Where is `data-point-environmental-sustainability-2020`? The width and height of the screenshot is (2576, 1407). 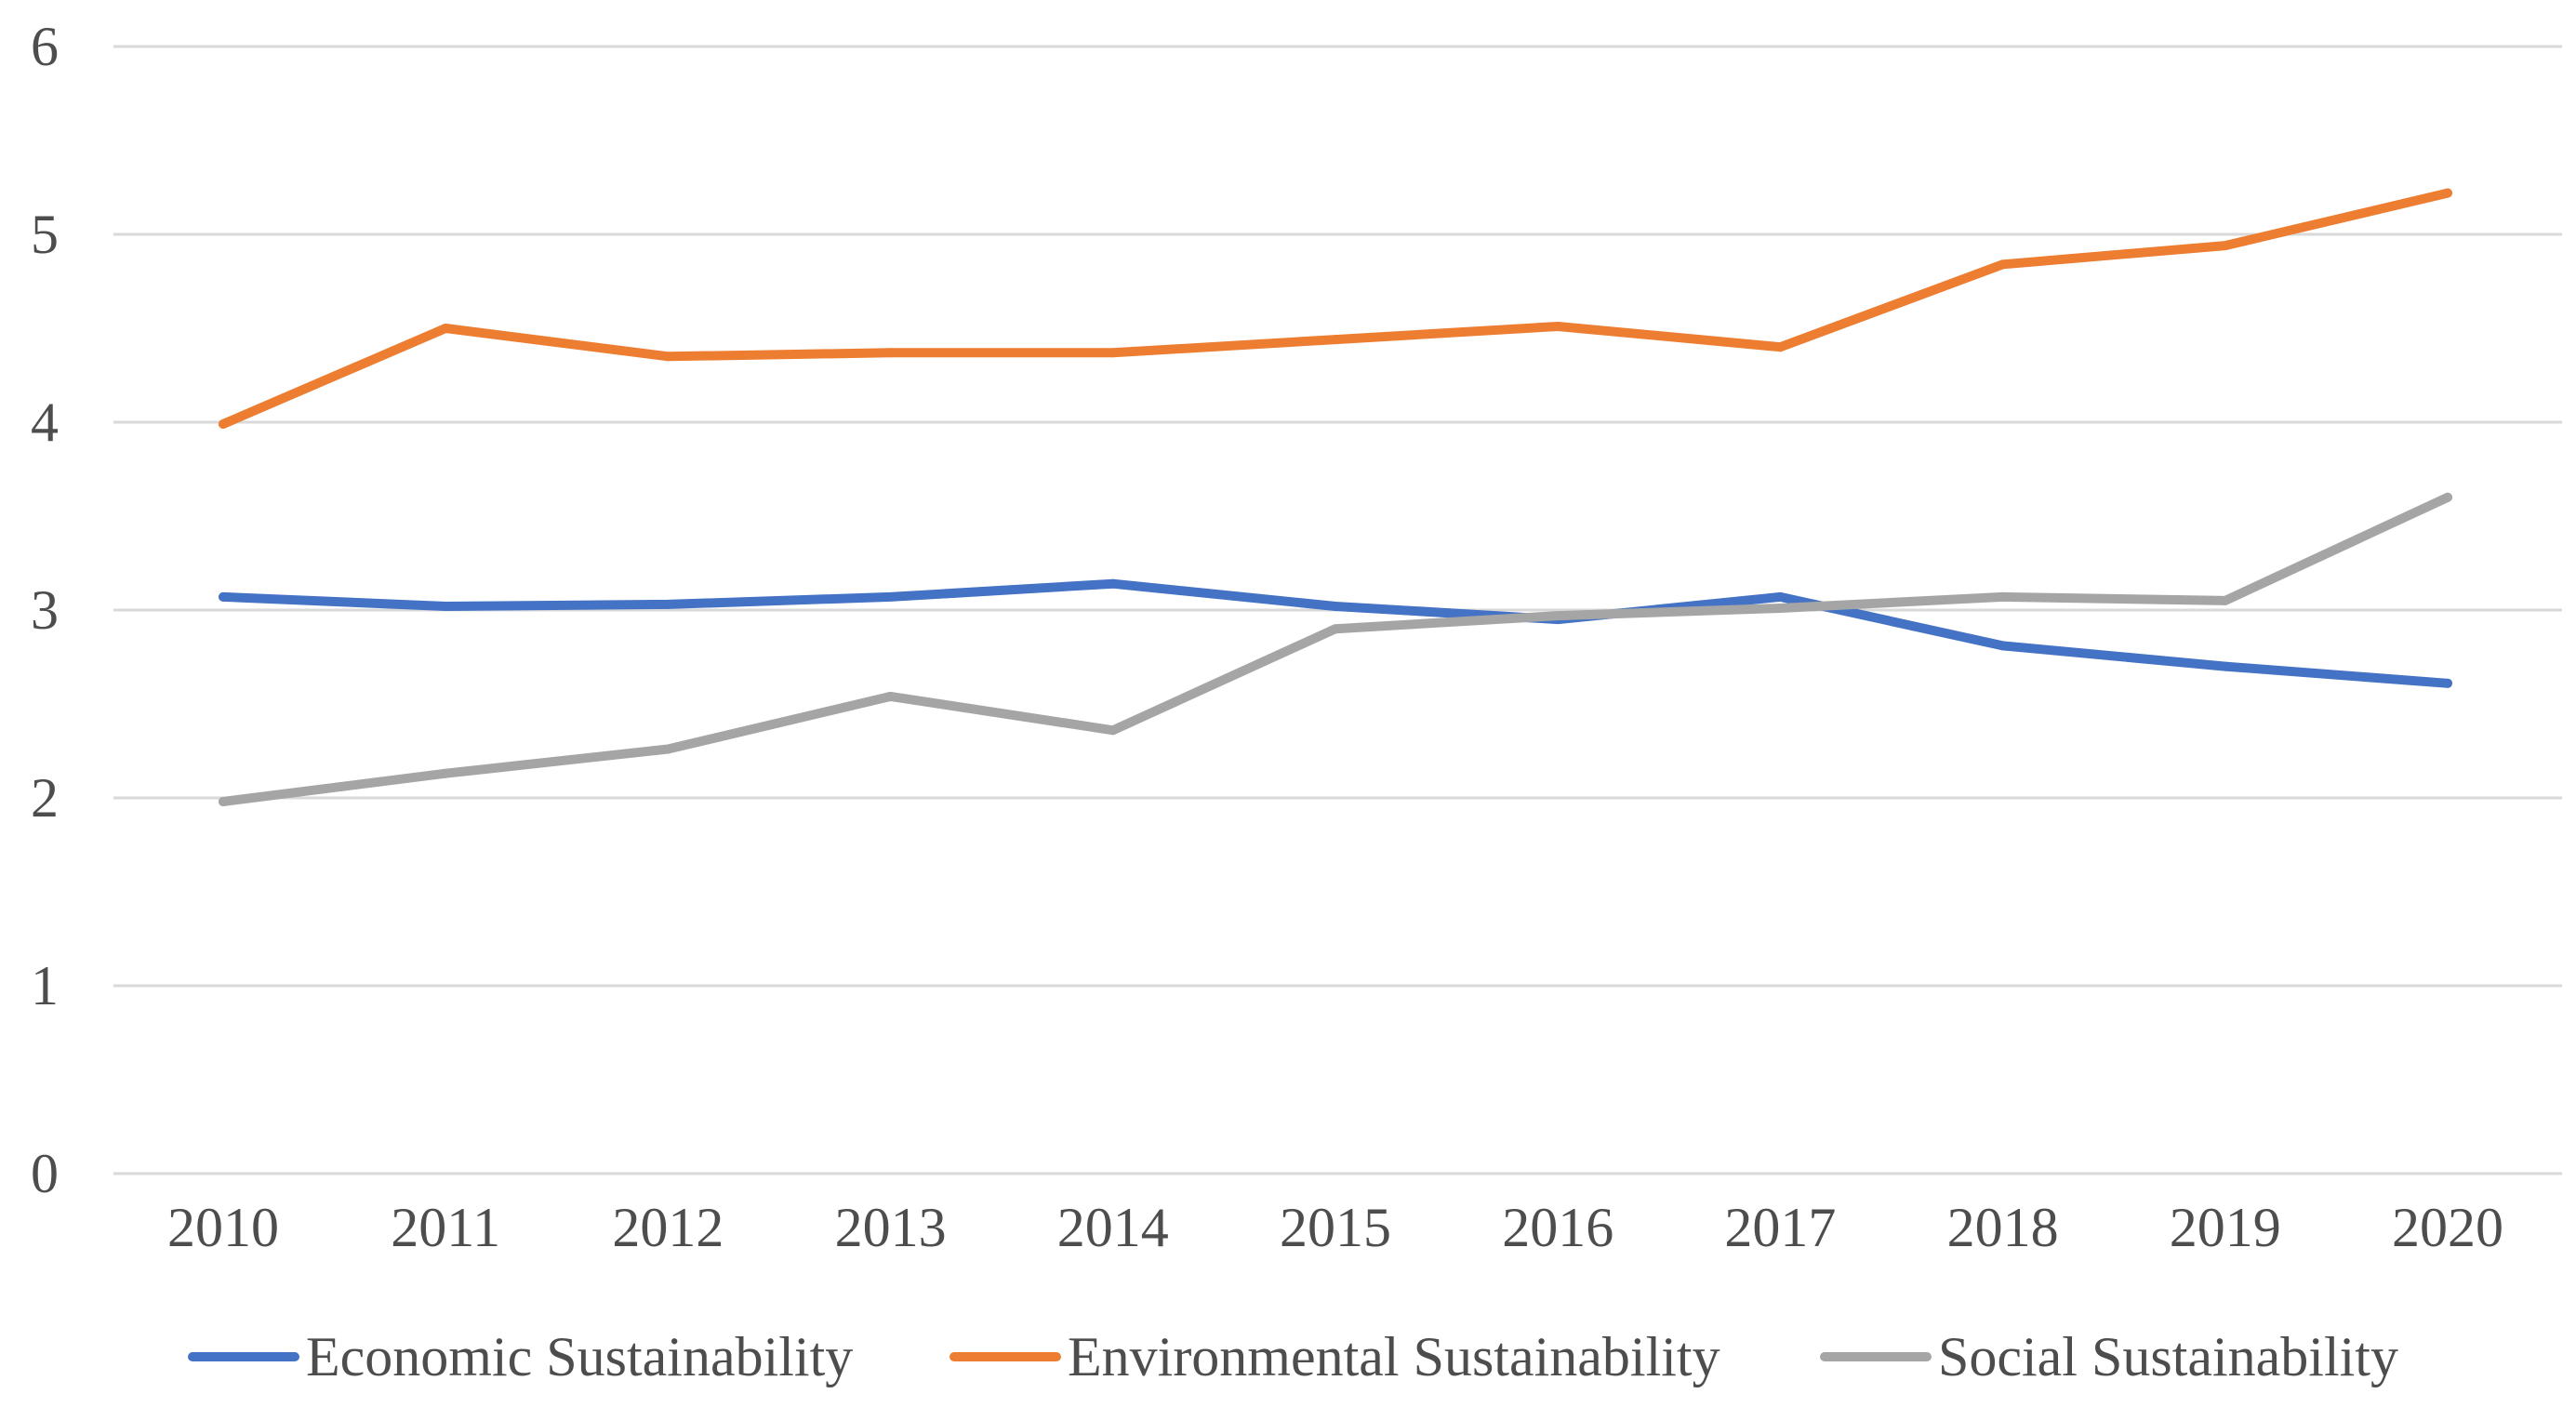
data-point-environmental-sustainability-2020 is located at coordinates (2447, 193).